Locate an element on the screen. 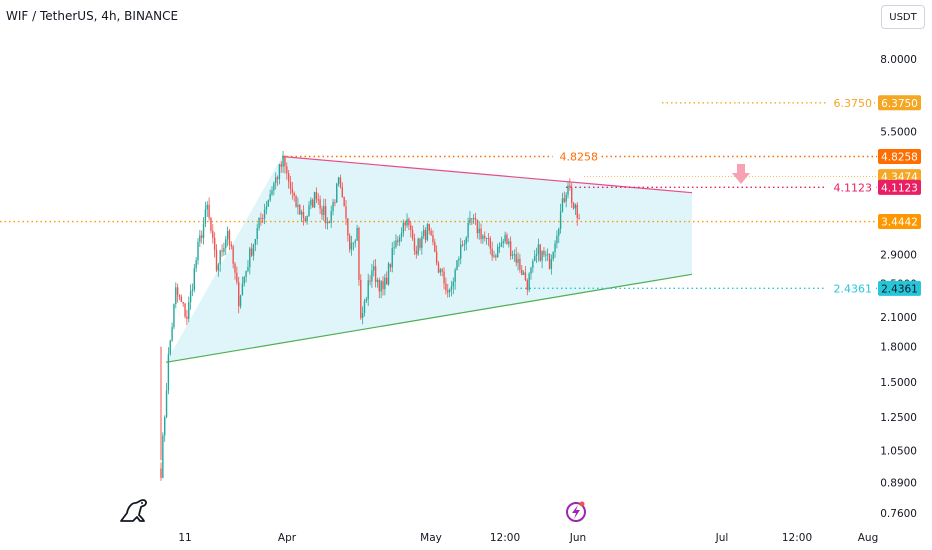 Image resolution: width=932 pixels, height=550 pixels. chart-title: WIF / TetherUS, 4h, BINANCE is located at coordinates (92, 16).